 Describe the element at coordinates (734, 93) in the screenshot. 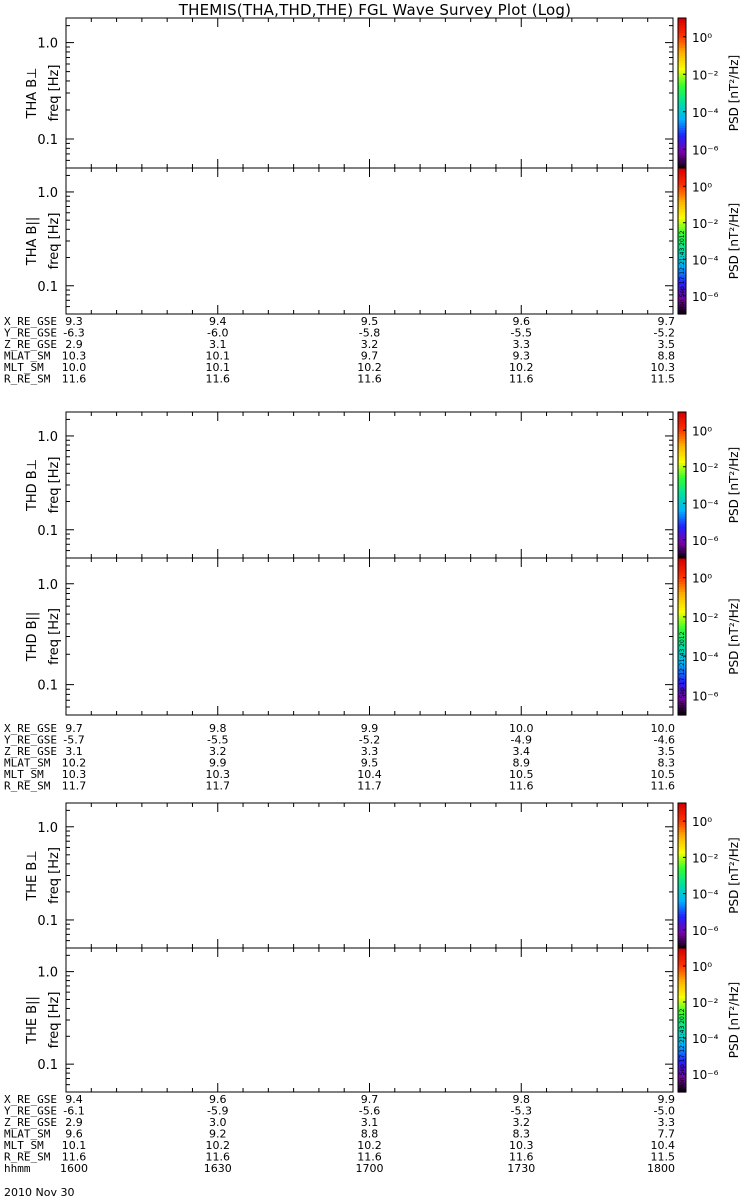

I see `colorbar-label: PSD [nT²/Hz]` at that location.